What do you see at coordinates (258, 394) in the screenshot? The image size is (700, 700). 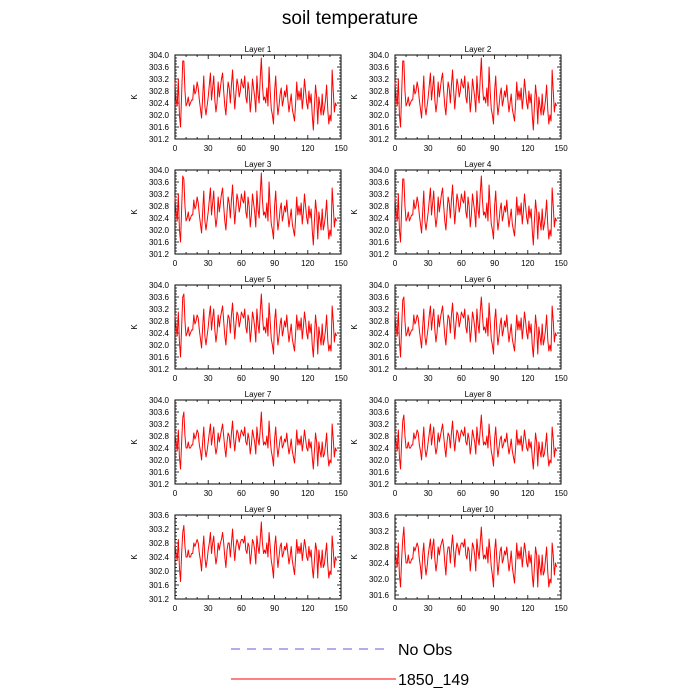 I see `panel-title: Layer 7` at bounding box center [258, 394].